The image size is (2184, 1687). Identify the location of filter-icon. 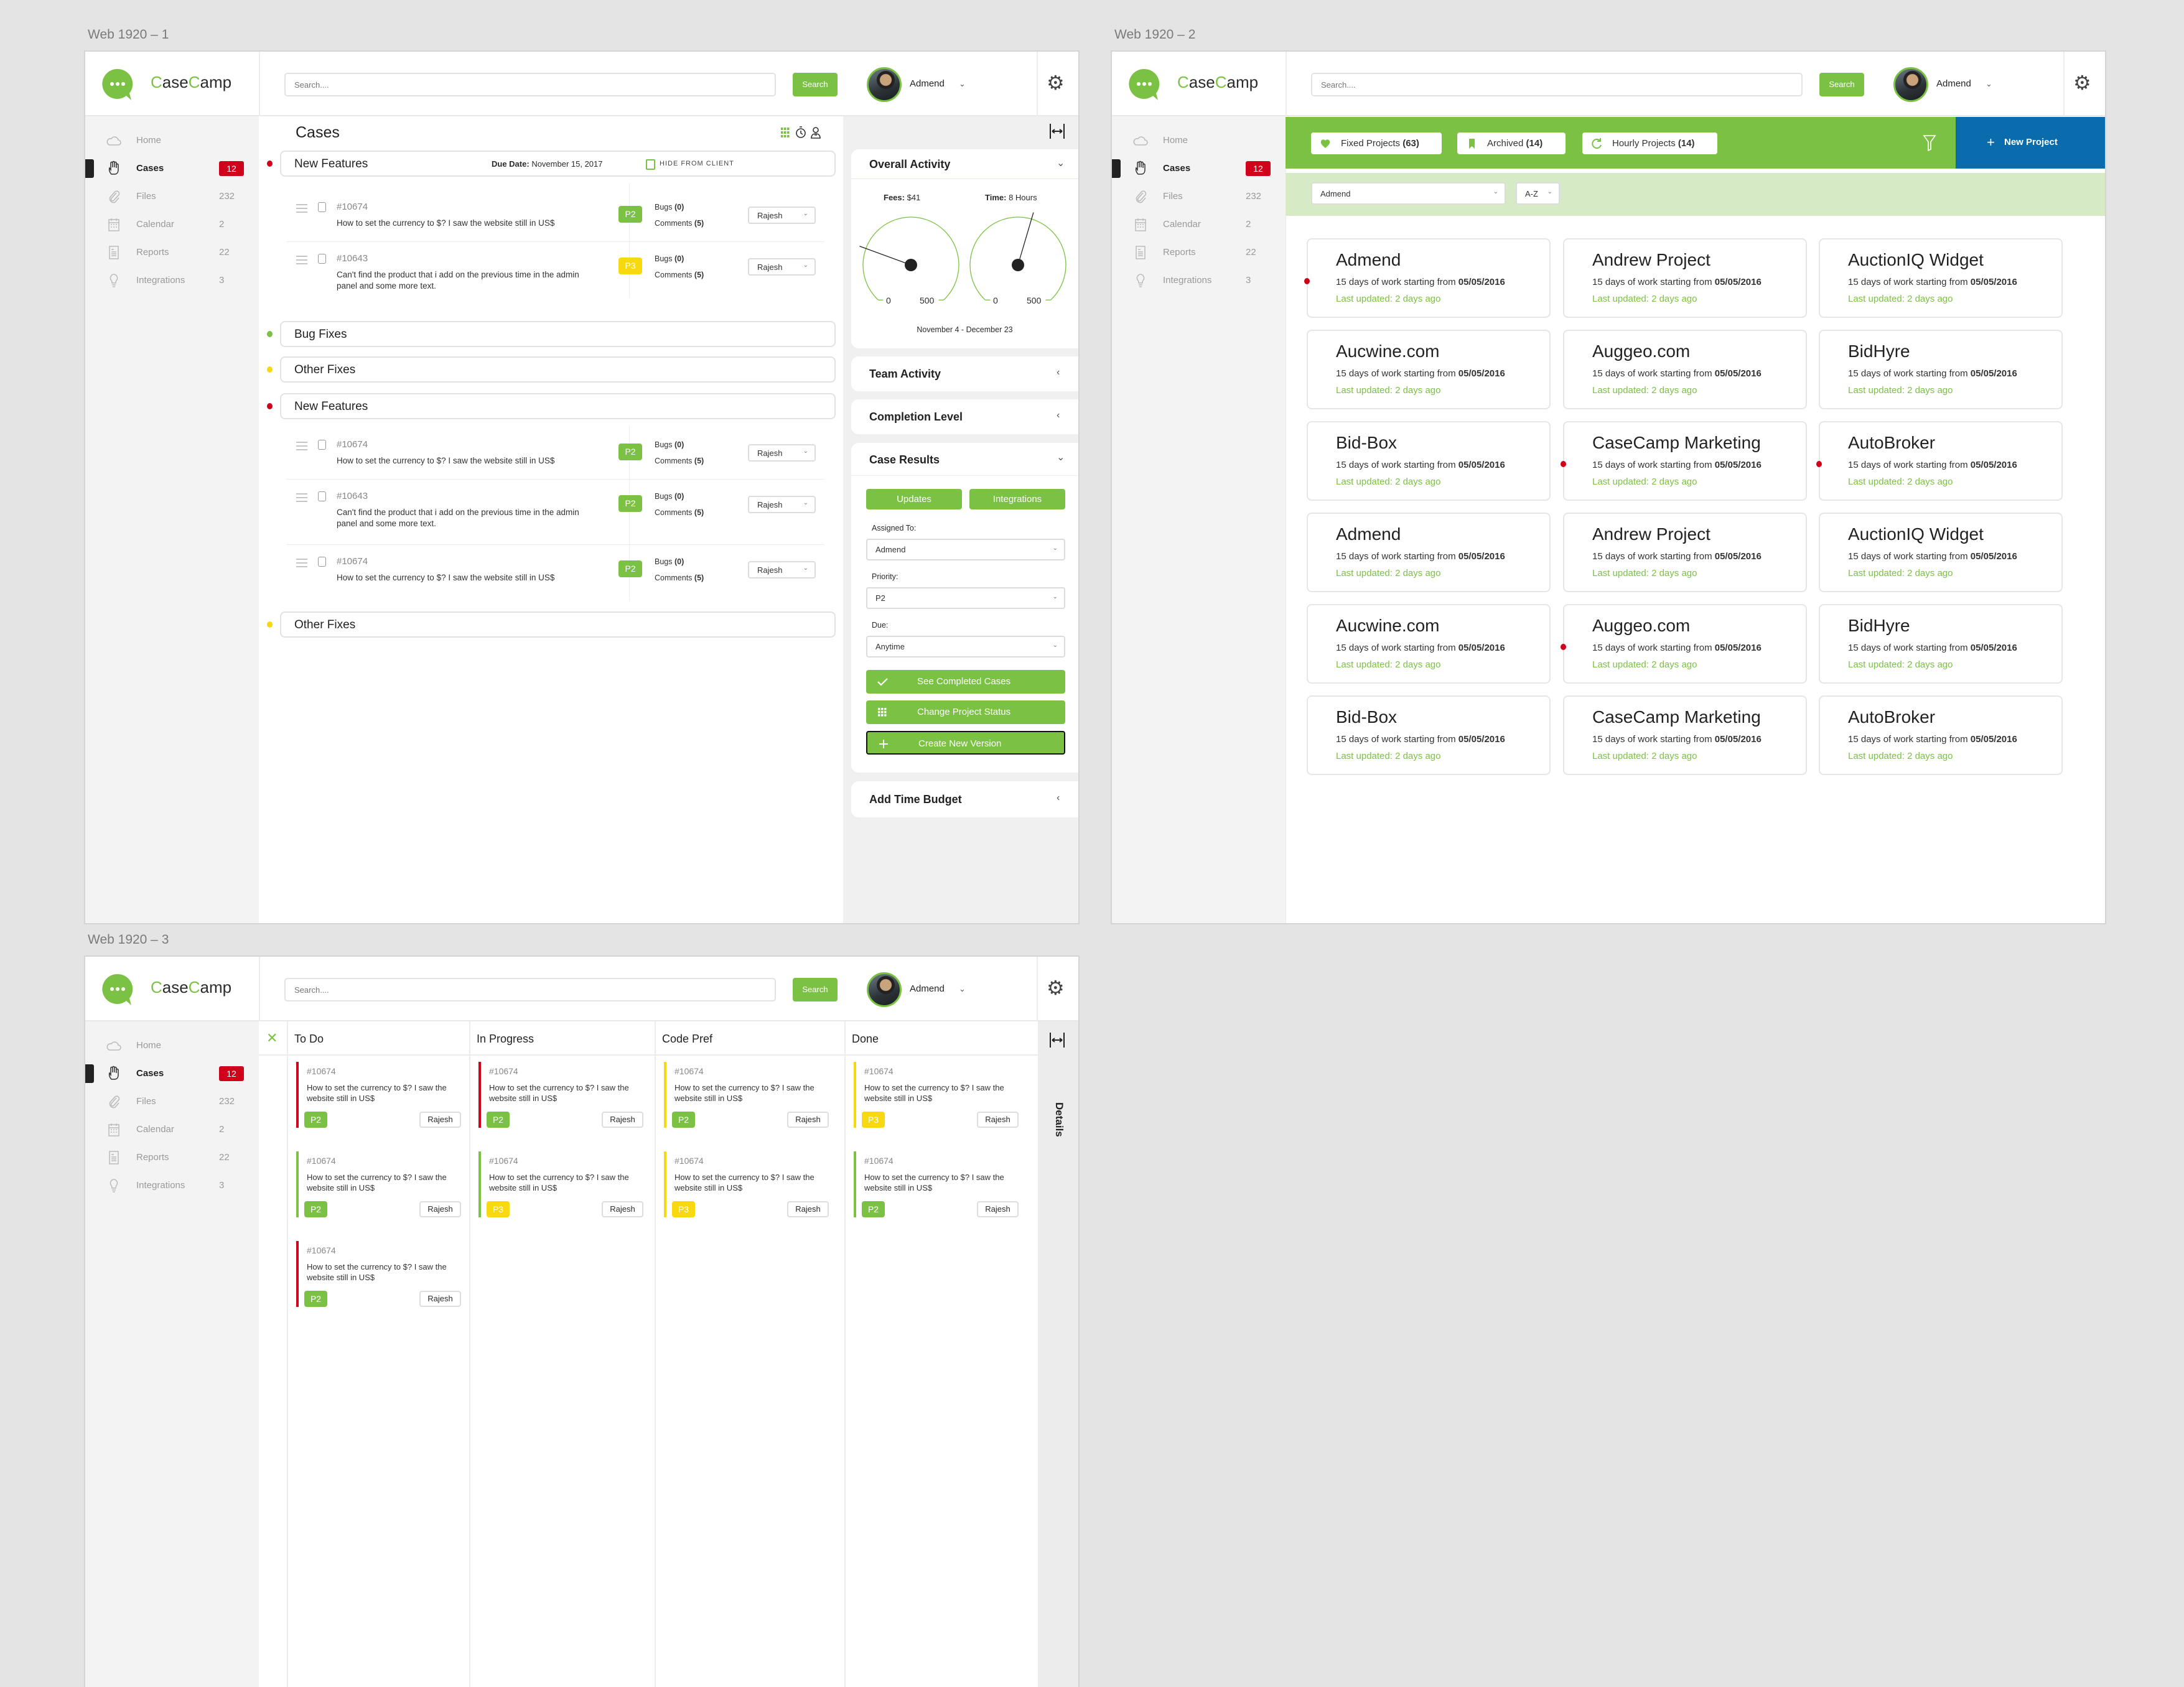
(1930, 143).